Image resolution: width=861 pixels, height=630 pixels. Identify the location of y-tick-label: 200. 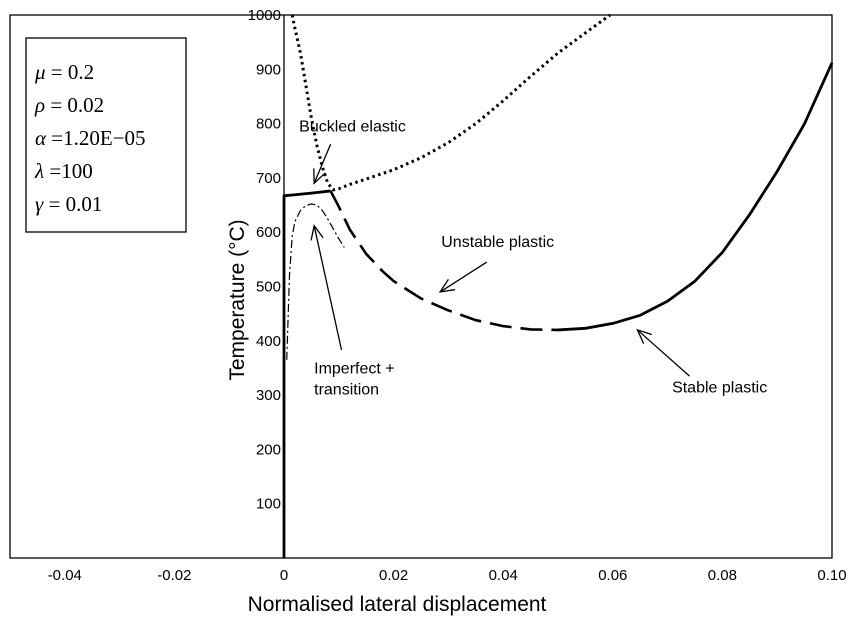
(268, 449).